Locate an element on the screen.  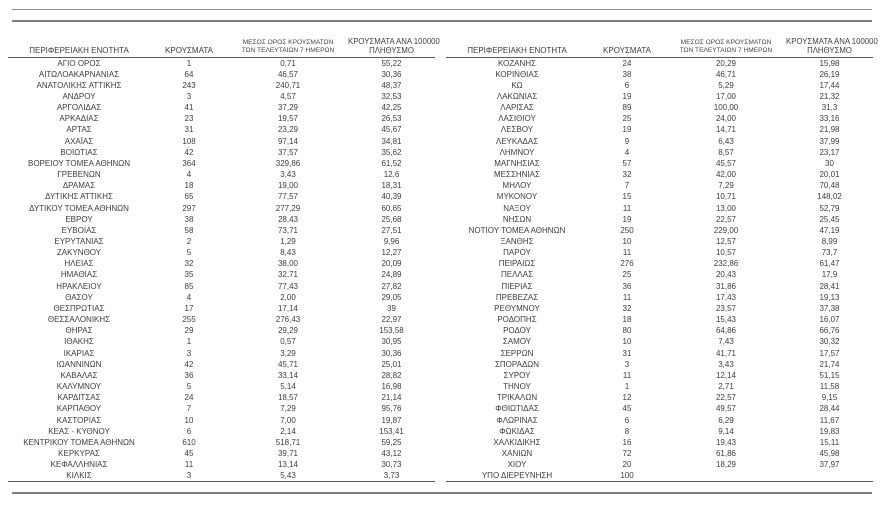
avg7-cell: 100,00 is located at coordinates (726, 108).